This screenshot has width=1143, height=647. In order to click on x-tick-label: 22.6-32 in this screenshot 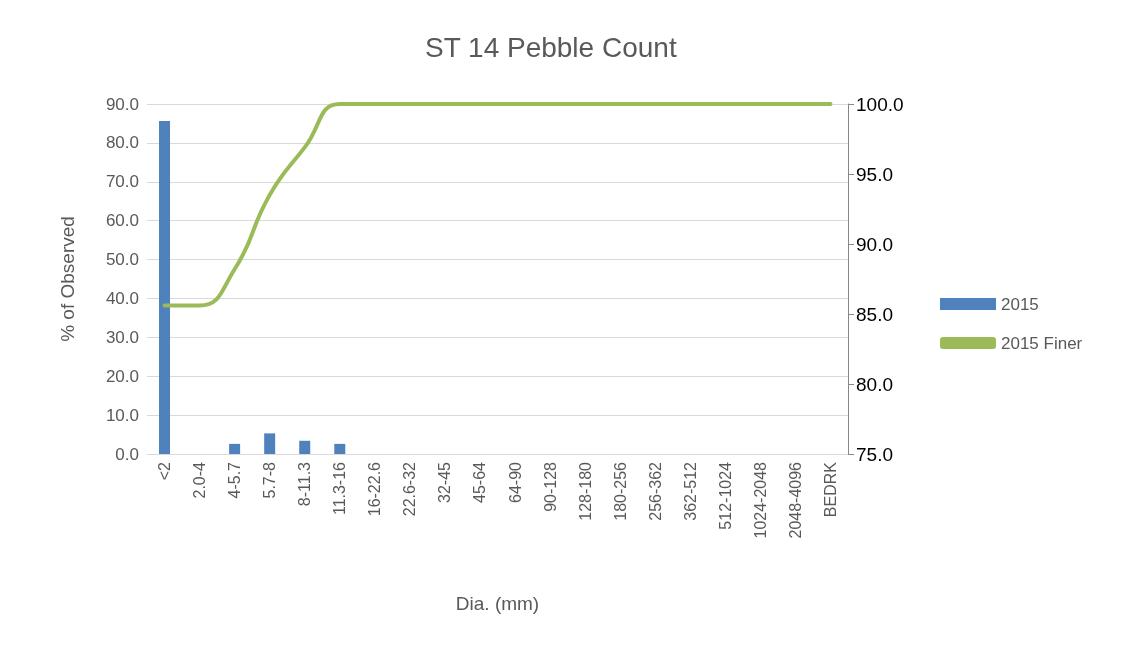, I will do `click(410, 489)`.